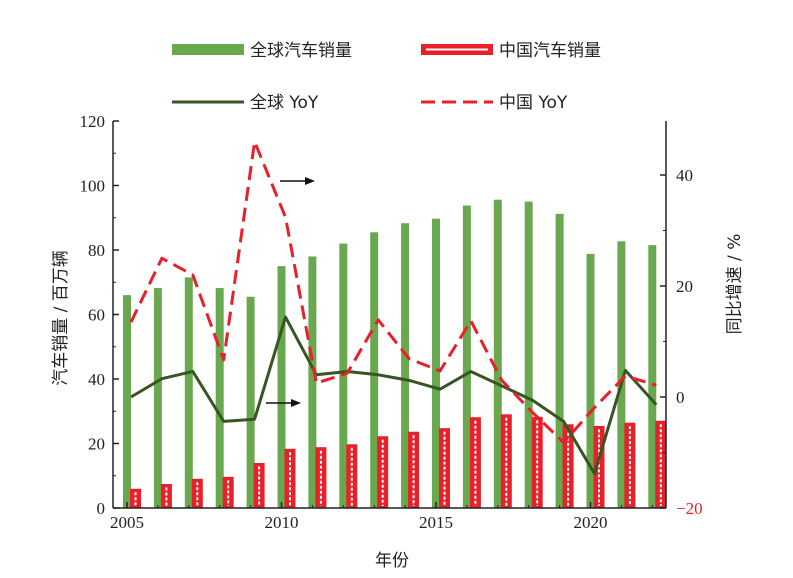 The width and height of the screenshot is (793, 578). I want to click on y-axis-title: 汽车销量 / 百万辆, so click(61, 318).